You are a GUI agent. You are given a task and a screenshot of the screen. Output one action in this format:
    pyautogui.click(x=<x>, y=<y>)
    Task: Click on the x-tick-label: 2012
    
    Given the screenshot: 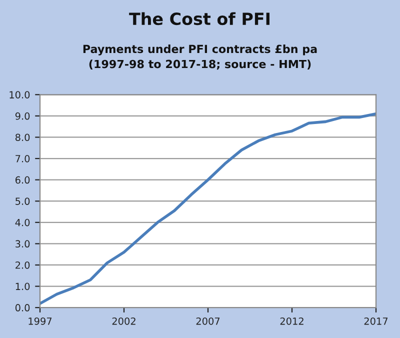 What is the action you would take?
    pyautogui.click(x=292, y=321)
    